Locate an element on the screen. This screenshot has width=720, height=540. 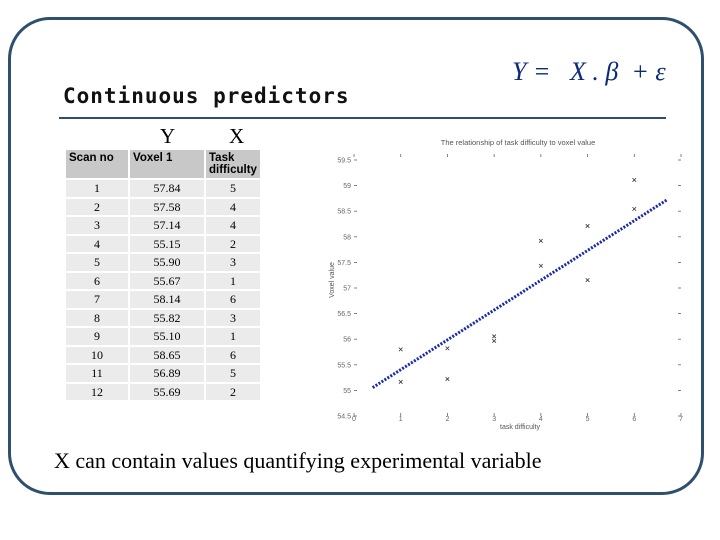
table-row: 10 58.65 6 is located at coordinates (163, 354).